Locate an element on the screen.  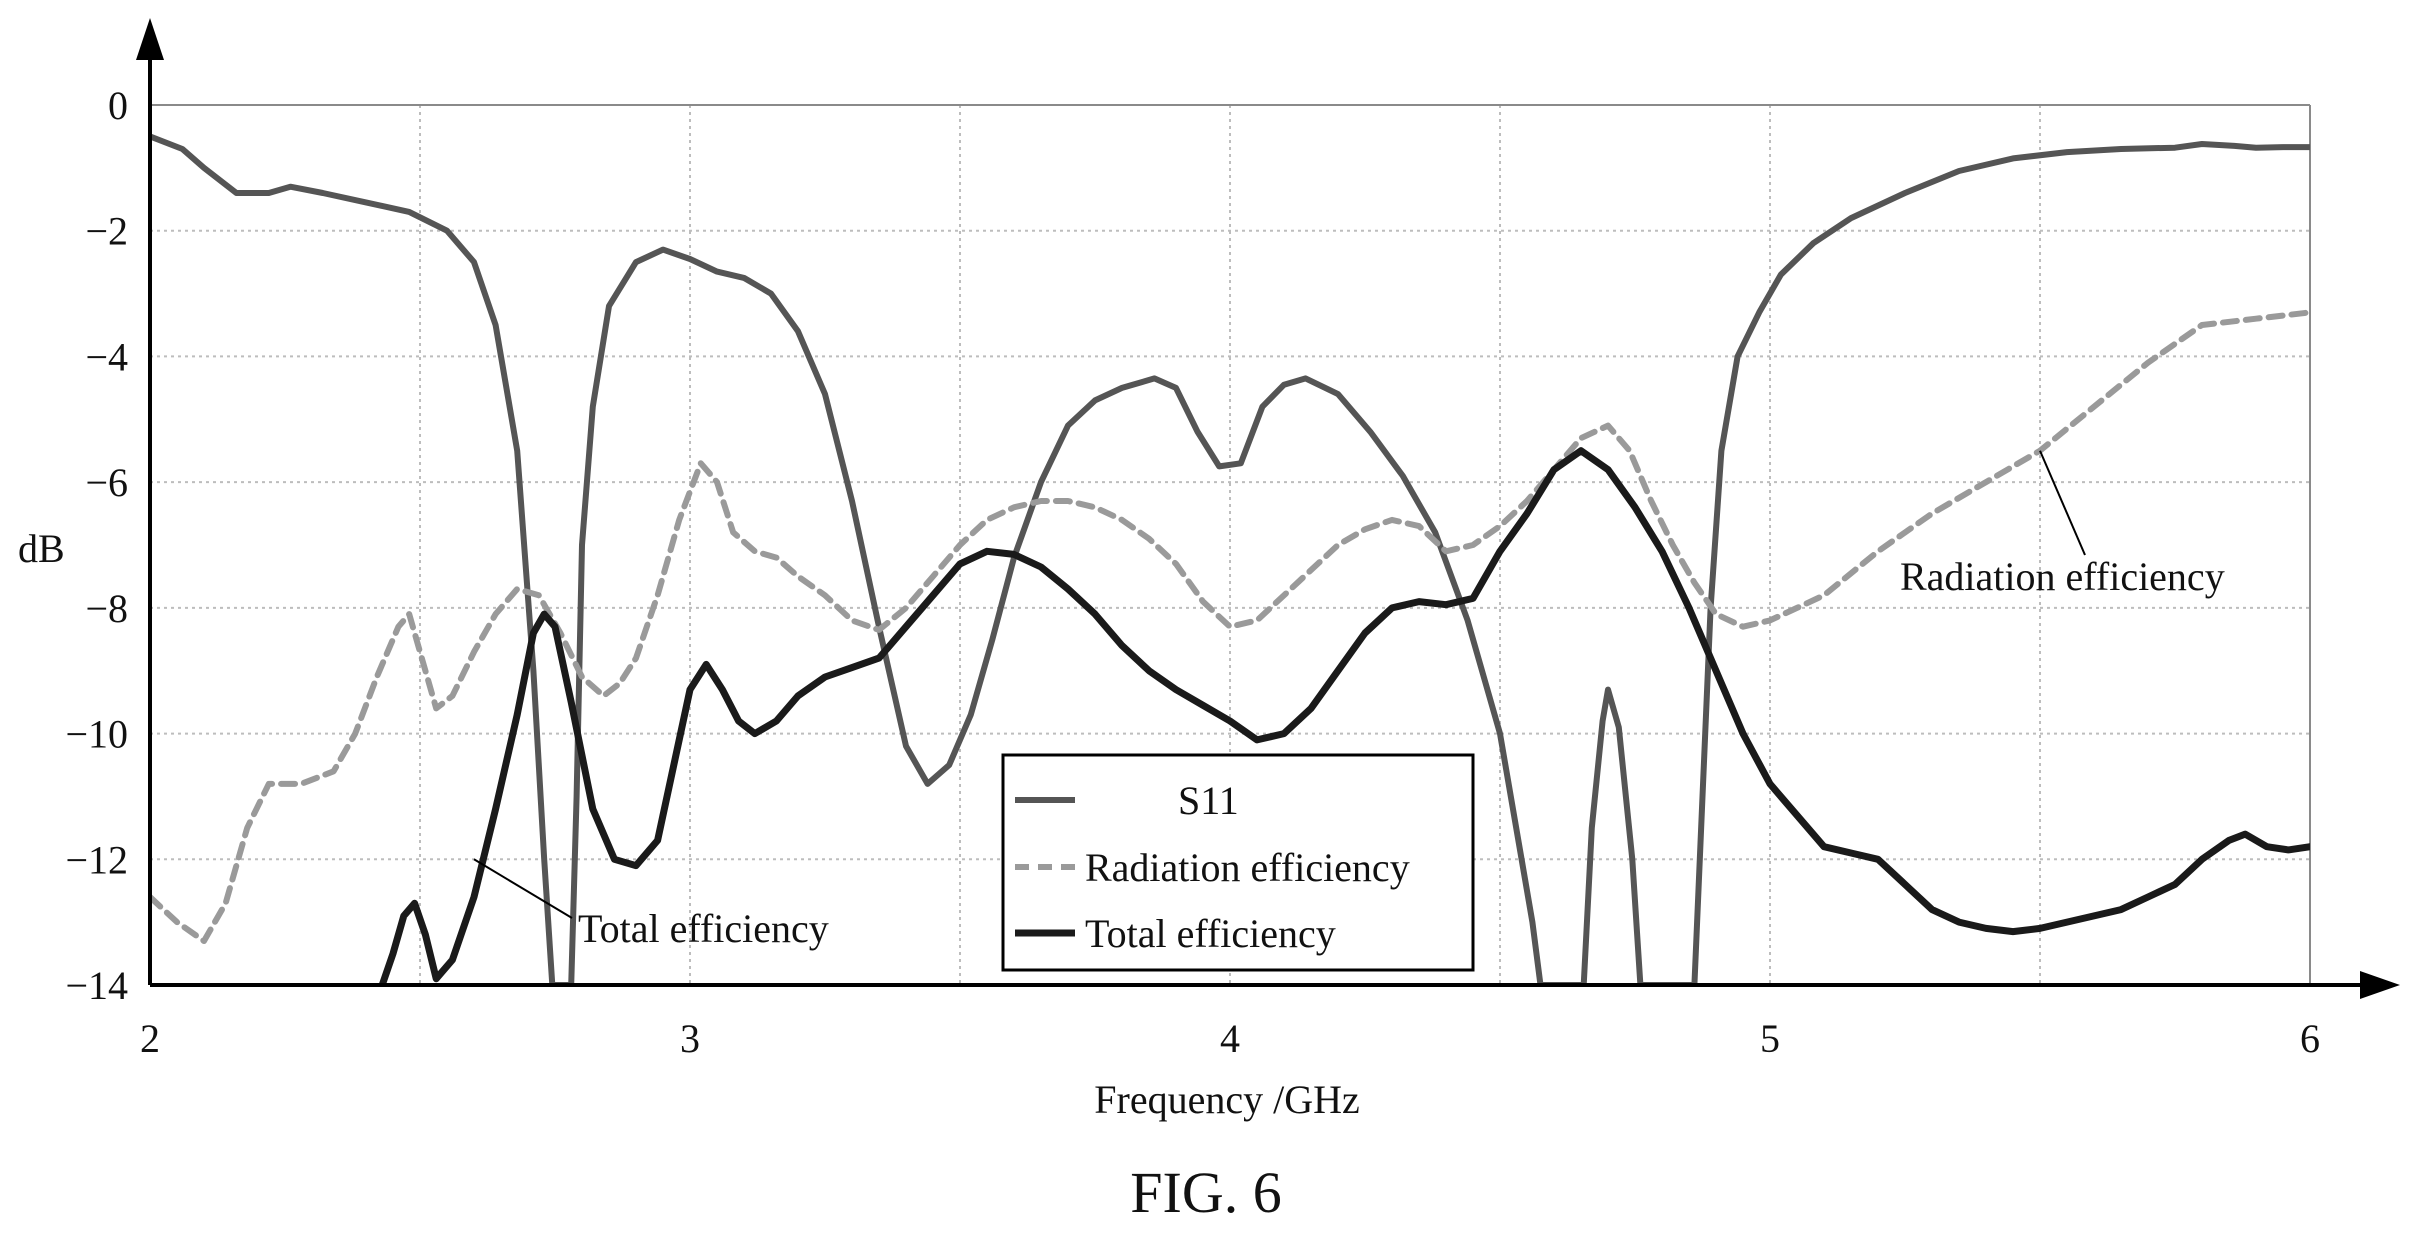
annotation-total-efficiency: Total efficiency is located at coordinates (703, 928).